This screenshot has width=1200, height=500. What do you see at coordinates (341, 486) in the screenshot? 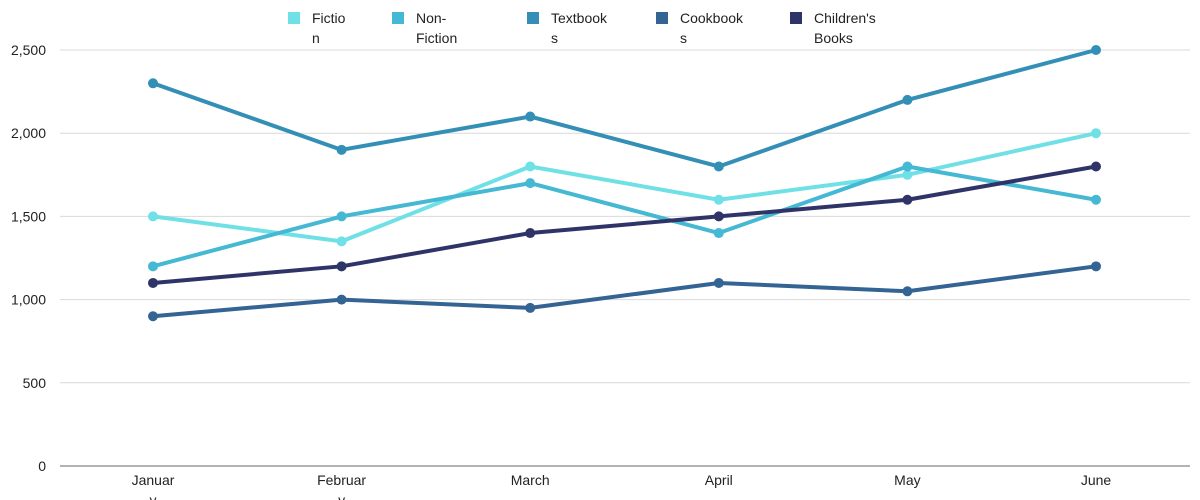
I see `x-tick-label: Februar y` at bounding box center [341, 486].